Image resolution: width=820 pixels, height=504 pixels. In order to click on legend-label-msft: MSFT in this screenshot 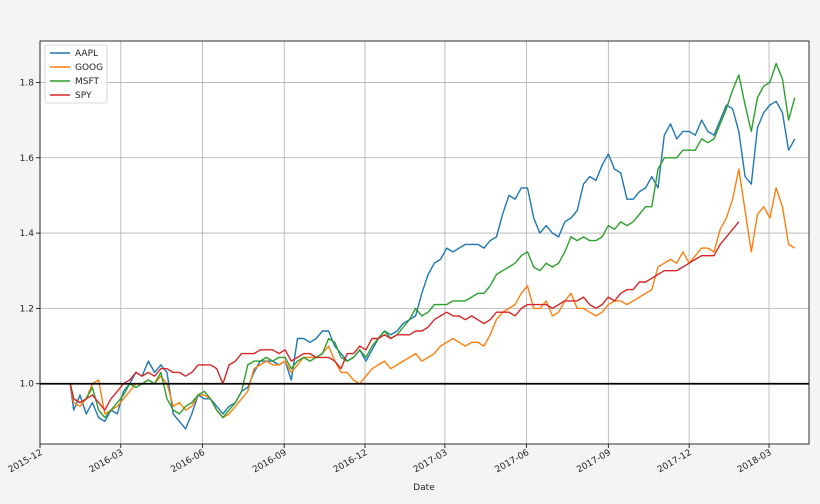, I will do `click(87, 82)`.